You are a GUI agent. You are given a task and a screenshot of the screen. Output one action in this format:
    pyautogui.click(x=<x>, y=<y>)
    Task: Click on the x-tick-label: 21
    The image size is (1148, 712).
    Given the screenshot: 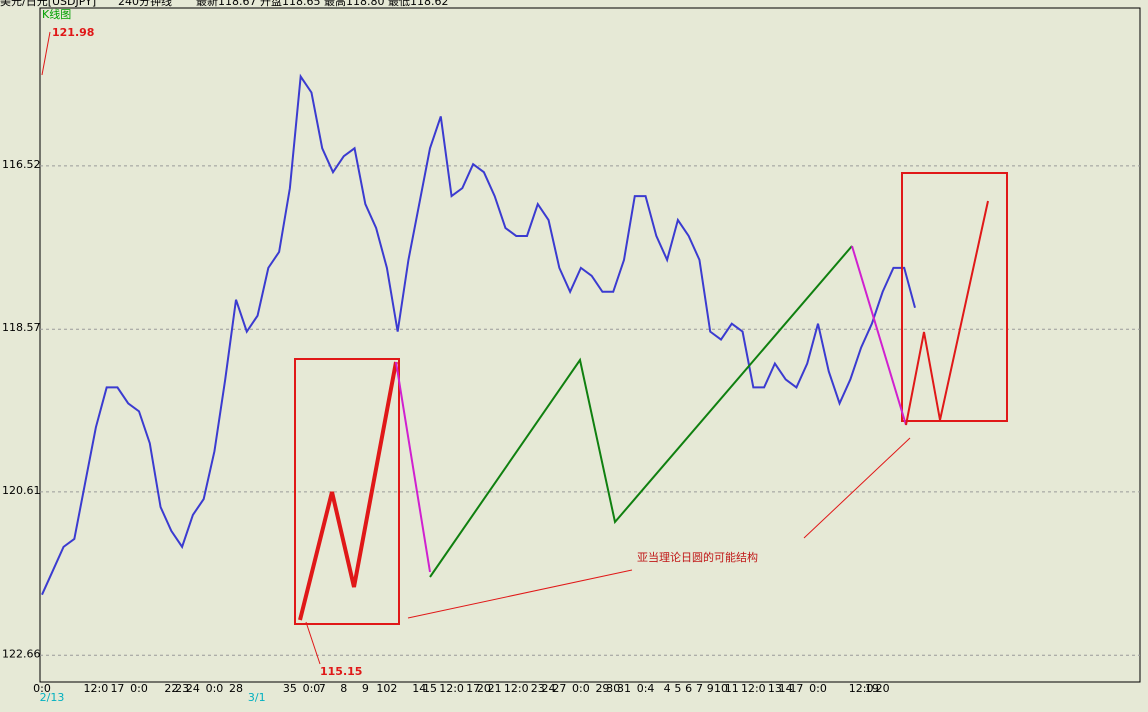 What is the action you would take?
    pyautogui.click(x=495, y=688)
    